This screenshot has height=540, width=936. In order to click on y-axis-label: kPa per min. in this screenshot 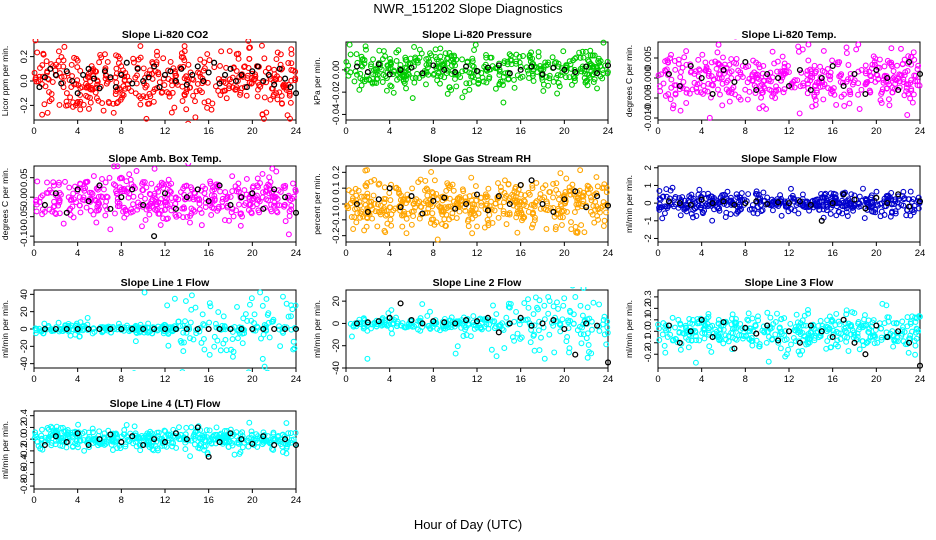, I will do `click(317, 81)`.